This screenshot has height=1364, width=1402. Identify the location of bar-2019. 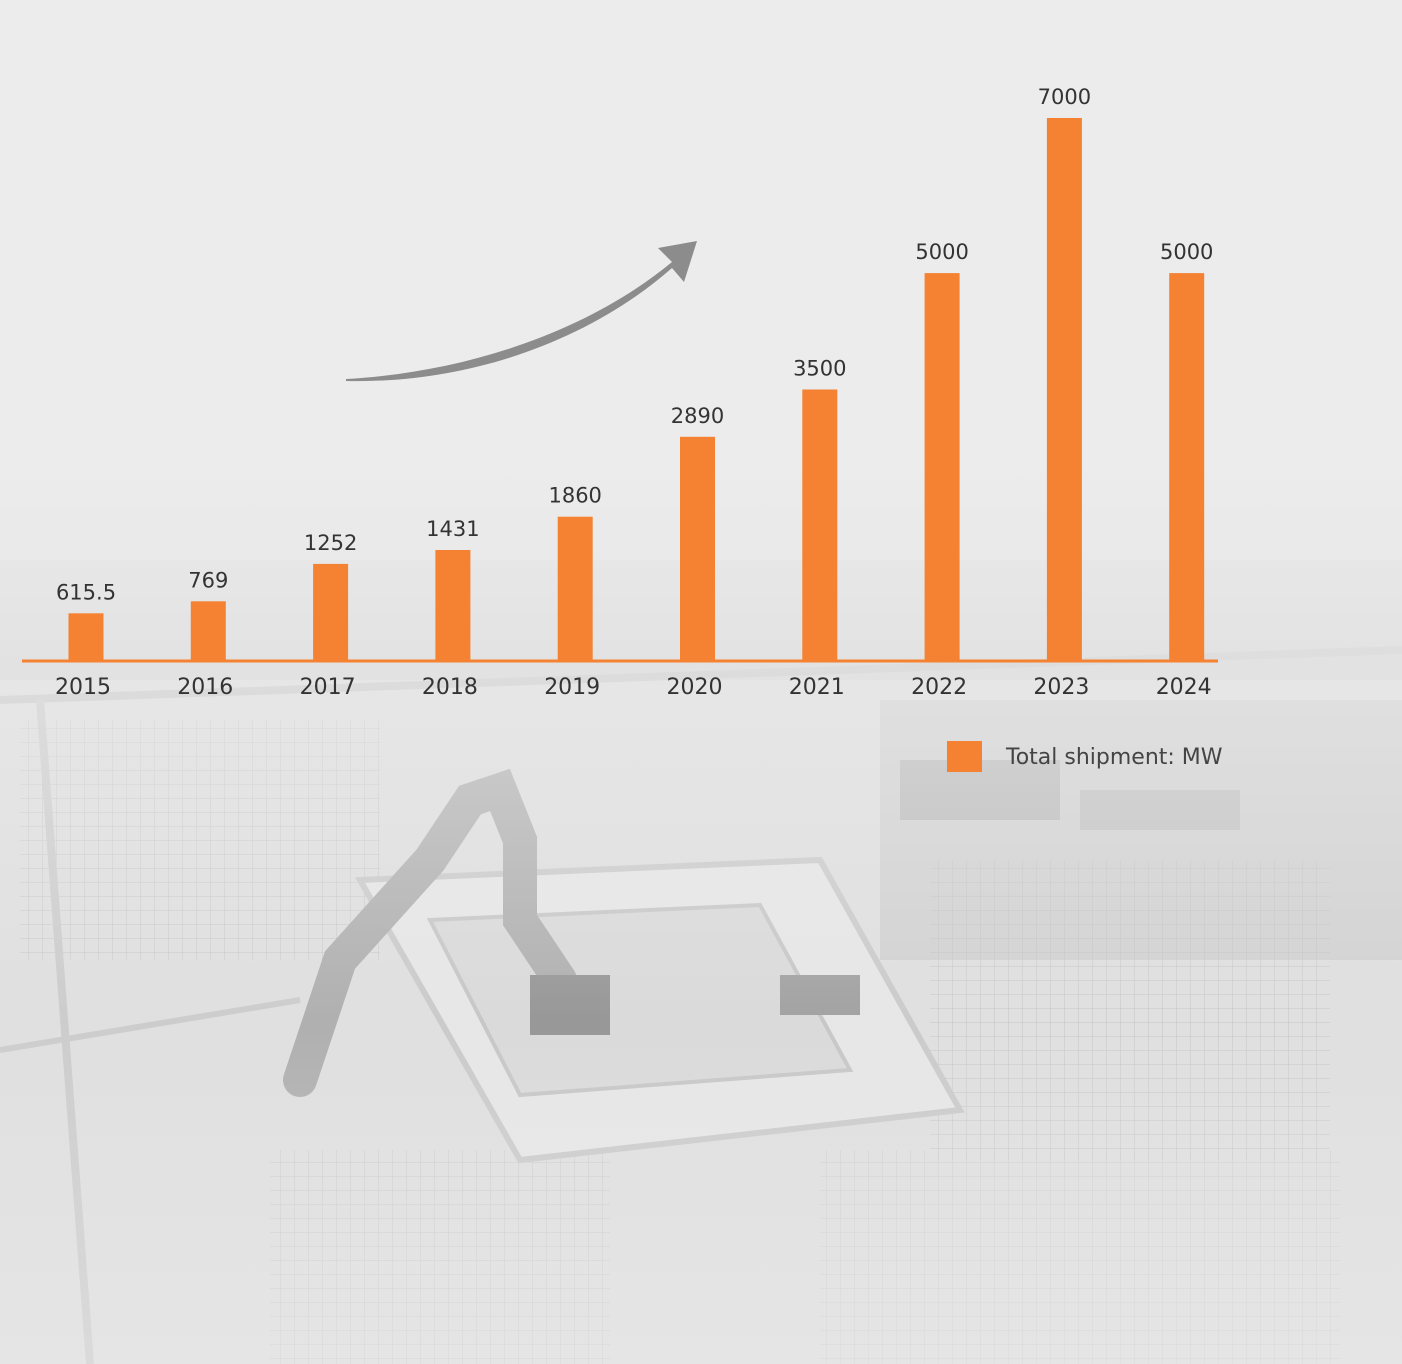
(575, 588).